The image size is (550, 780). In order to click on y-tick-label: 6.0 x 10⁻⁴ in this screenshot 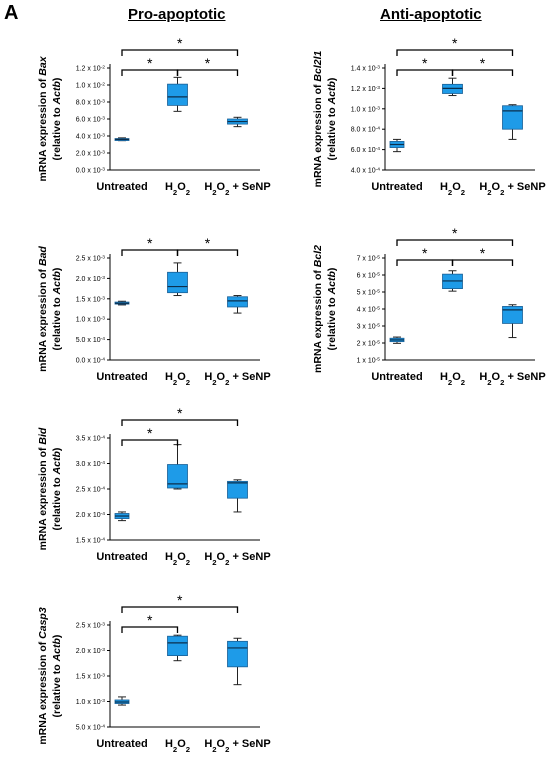, I will do `click(366, 150)`.